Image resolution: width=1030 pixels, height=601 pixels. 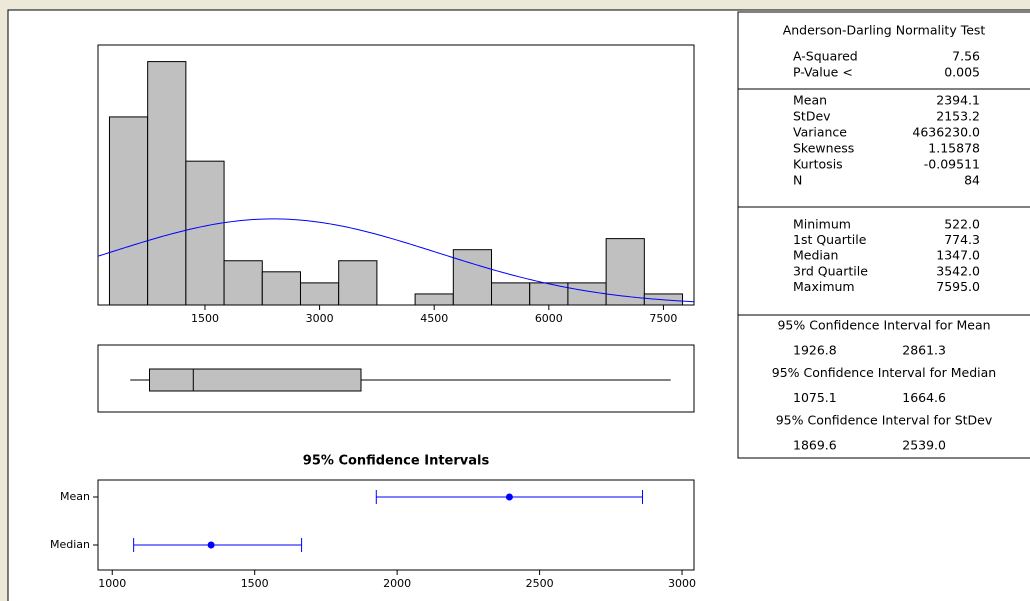 What do you see at coordinates (822, 224) in the screenshot?
I see `stat-label: Minimum` at bounding box center [822, 224].